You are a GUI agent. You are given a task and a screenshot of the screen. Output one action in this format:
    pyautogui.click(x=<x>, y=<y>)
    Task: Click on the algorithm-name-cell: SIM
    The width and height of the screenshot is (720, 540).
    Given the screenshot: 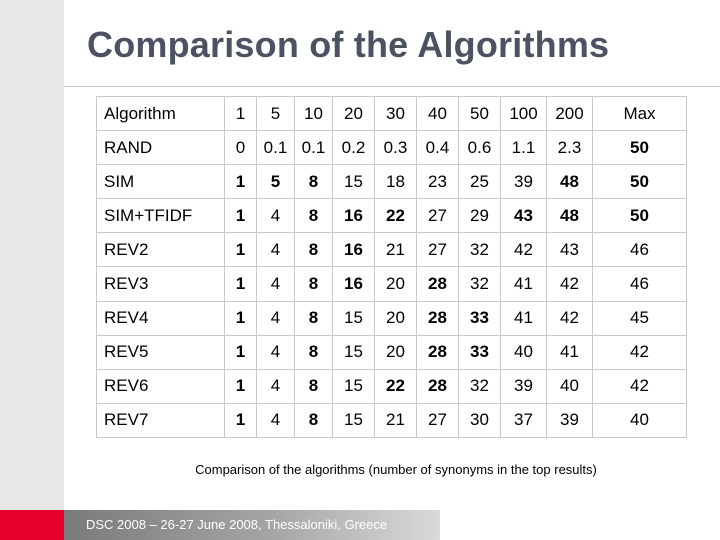 What is the action you would take?
    pyautogui.click(x=160, y=182)
    